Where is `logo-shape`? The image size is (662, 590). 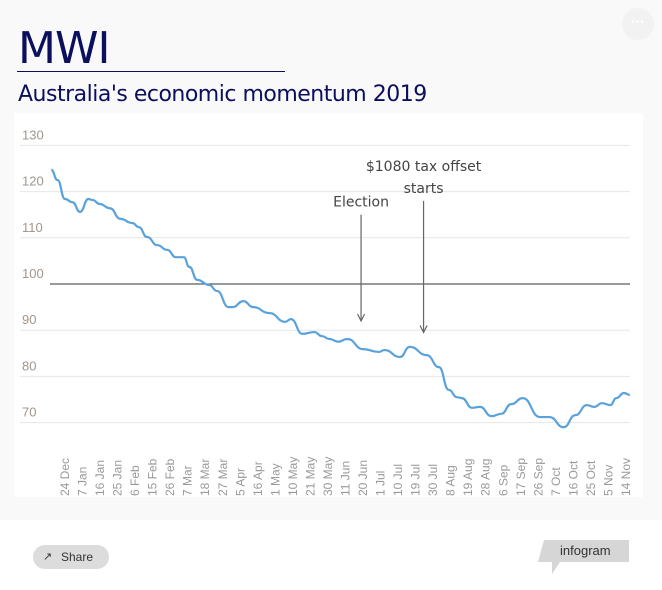 logo-shape is located at coordinates (583, 557).